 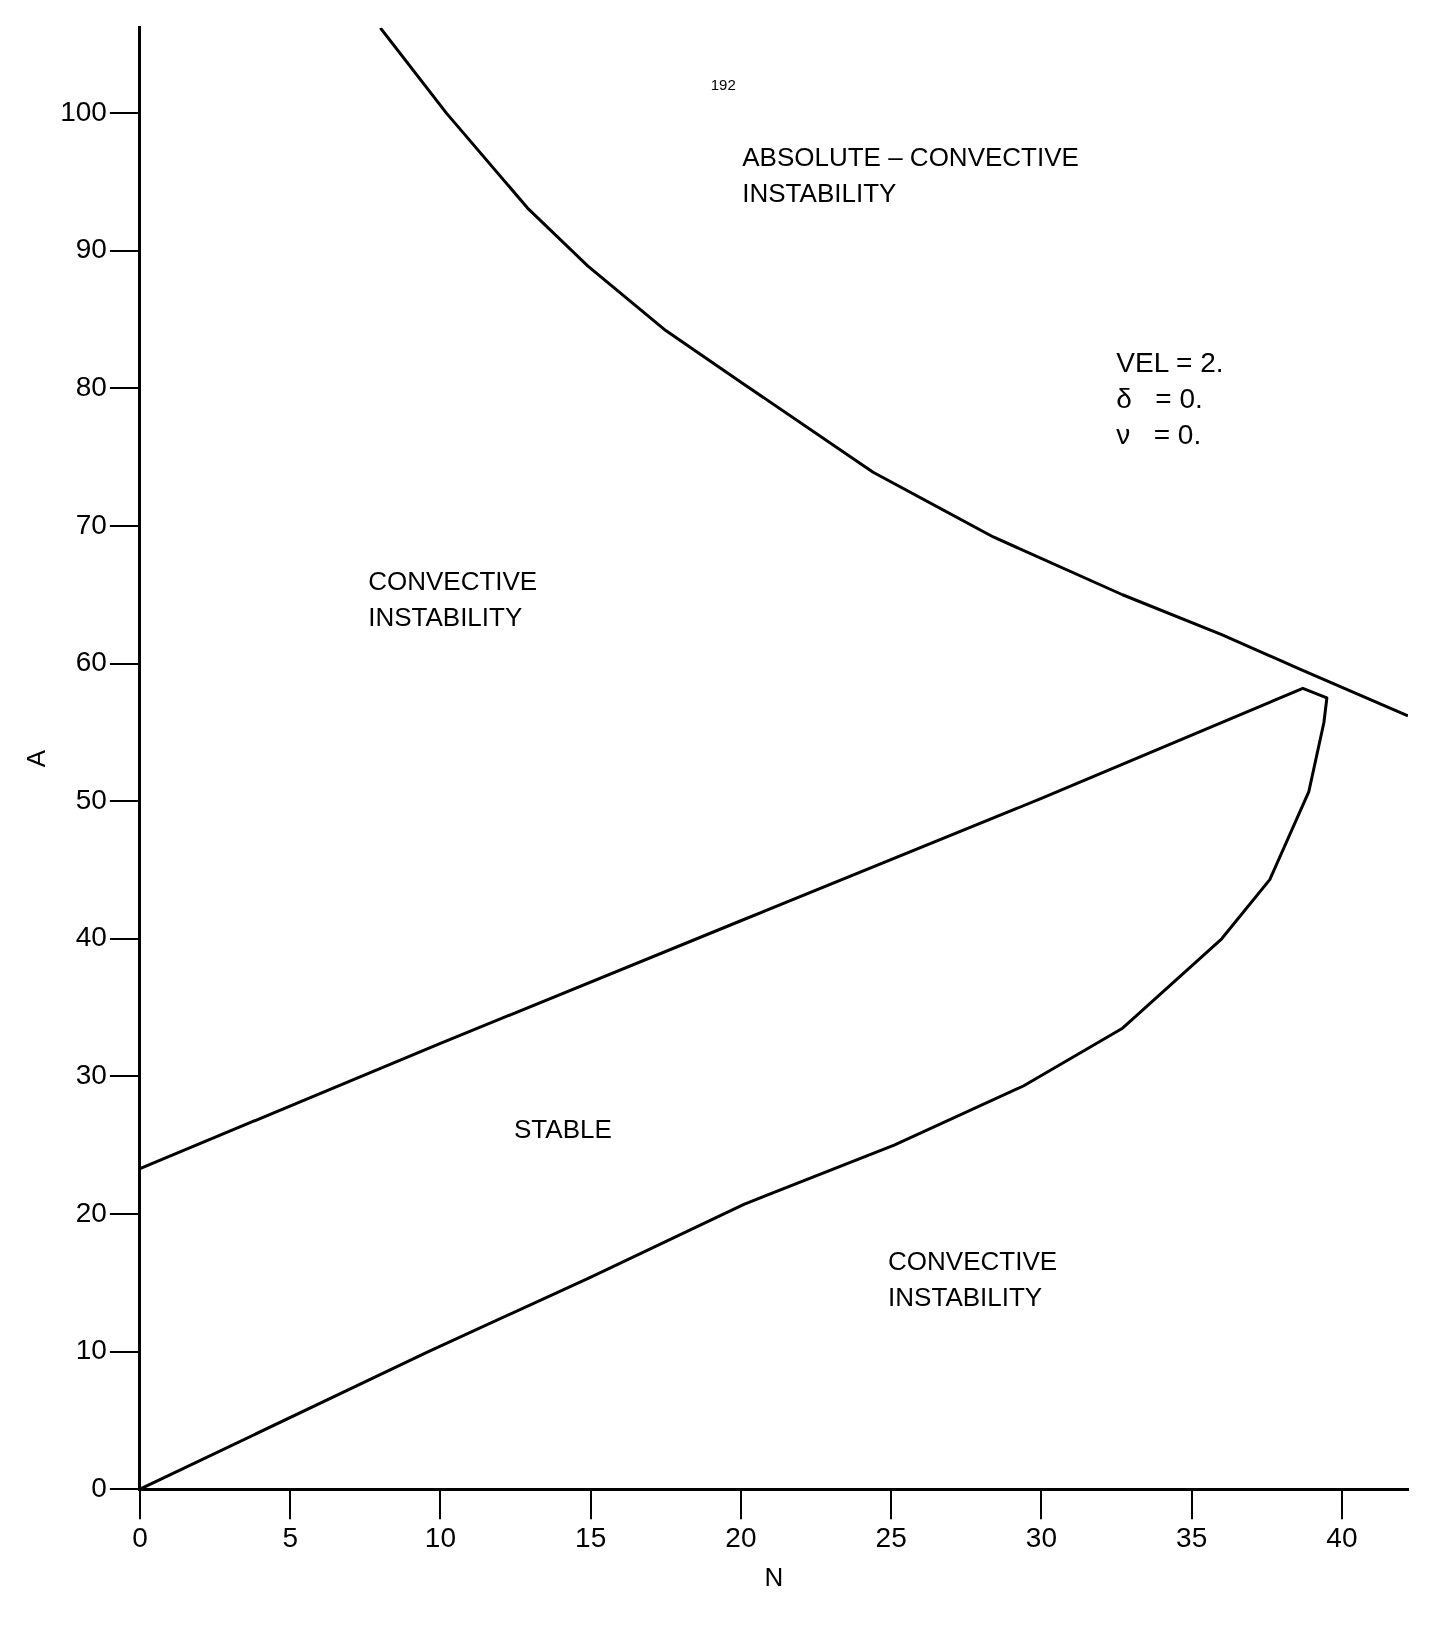 I want to click on x-tick-label: 35, so click(x=1192, y=1537).